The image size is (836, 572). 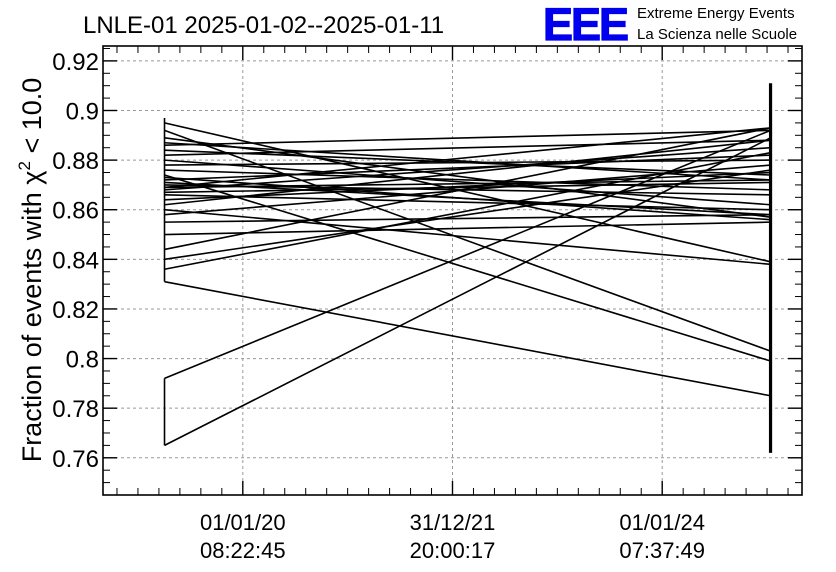 What do you see at coordinates (32, 324) in the screenshot?
I see `y-axis-label-prefix: Fraction of events with` at bounding box center [32, 324].